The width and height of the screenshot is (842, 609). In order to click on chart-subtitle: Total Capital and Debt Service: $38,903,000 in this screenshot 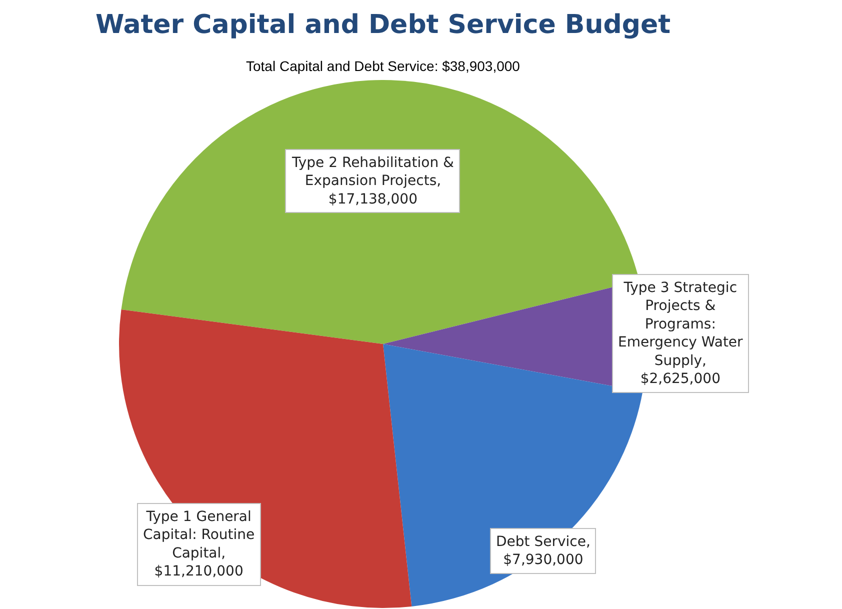, I will do `click(383, 66)`.